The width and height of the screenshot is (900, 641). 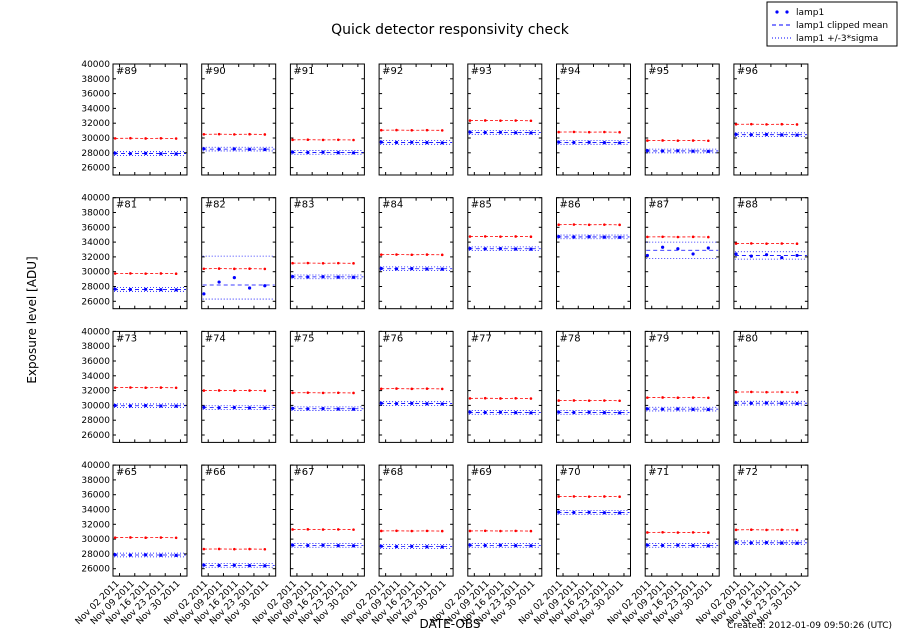 I want to click on panel-title: #78, so click(x=570, y=338).